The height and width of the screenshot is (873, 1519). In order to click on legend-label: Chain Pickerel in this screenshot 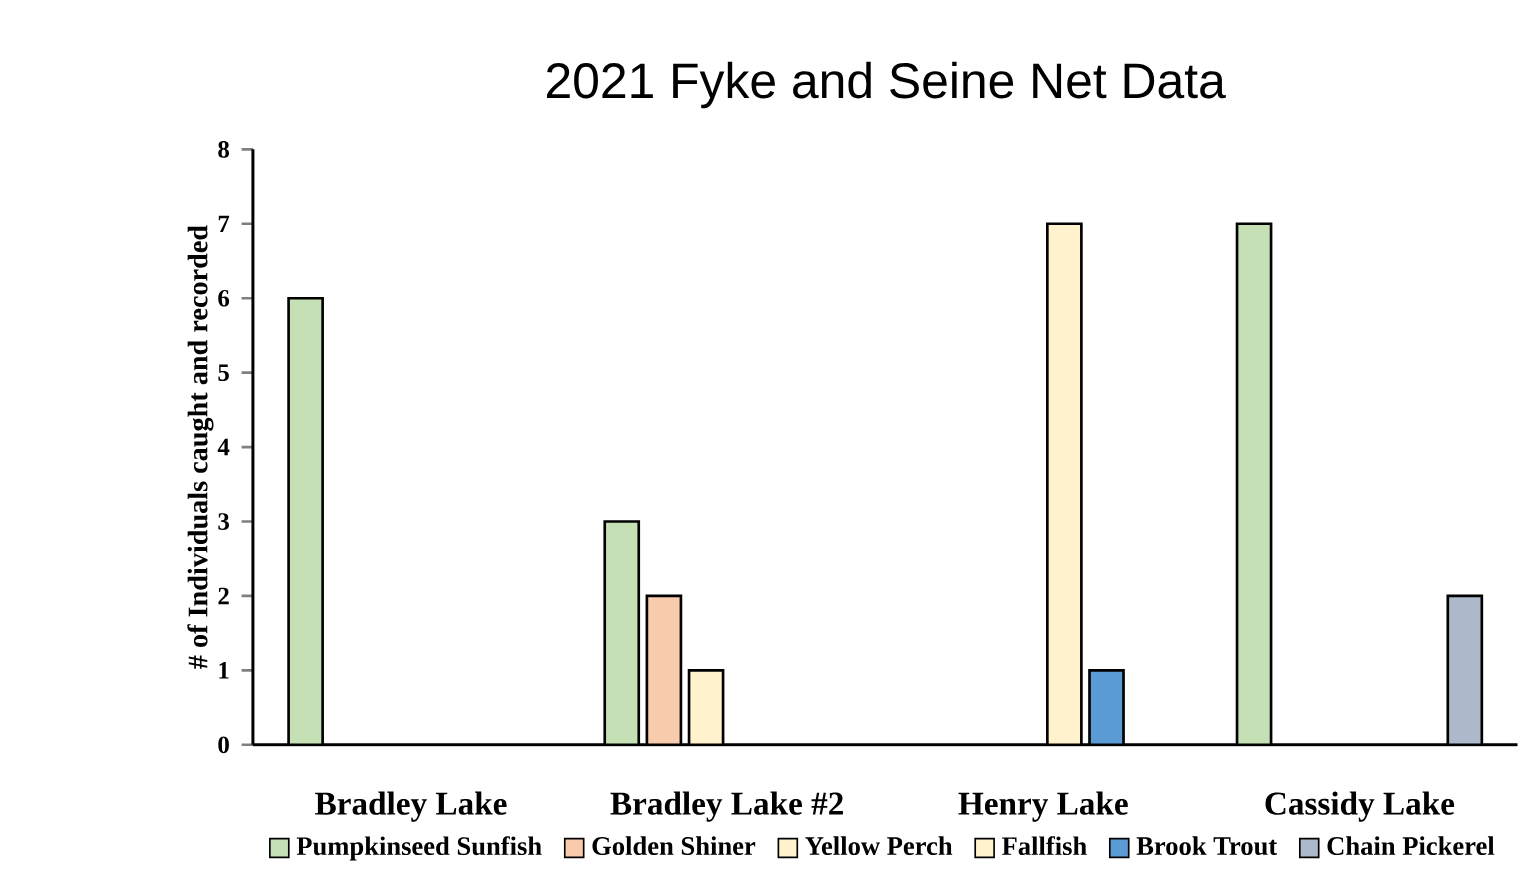, I will do `click(1411, 845)`.